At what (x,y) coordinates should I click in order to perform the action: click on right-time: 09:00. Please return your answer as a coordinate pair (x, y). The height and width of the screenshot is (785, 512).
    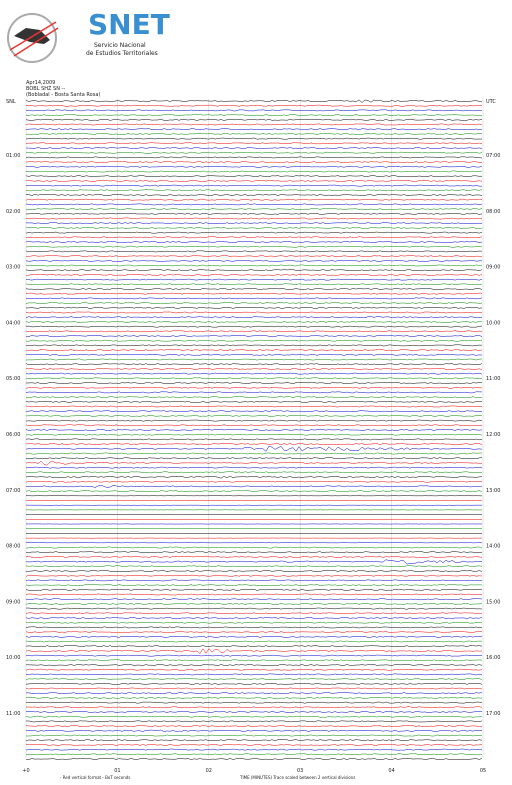
    Looking at the image, I should click on (493, 268).